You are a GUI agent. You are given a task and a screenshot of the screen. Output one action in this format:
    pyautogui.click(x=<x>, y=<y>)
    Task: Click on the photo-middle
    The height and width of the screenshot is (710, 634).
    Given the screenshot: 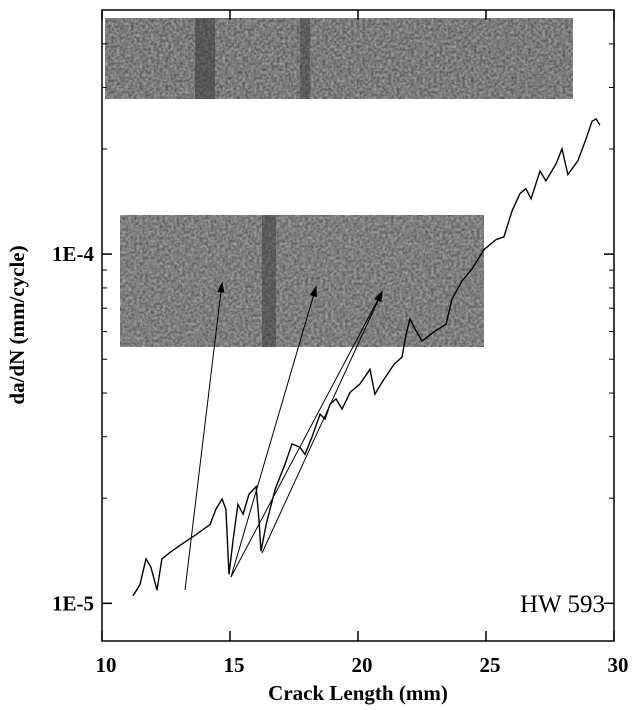 What is the action you would take?
    pyautogui.click(x=302, y=281)
    